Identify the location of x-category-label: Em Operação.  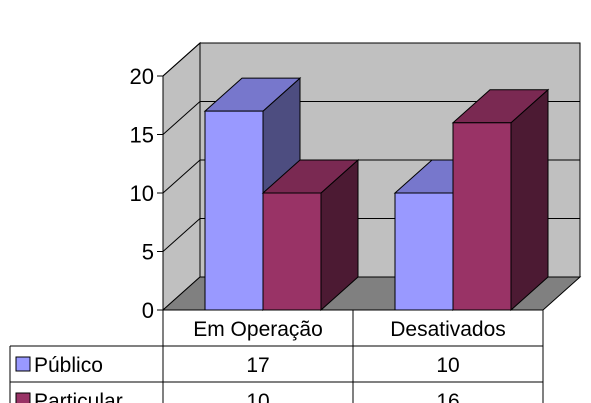
(258, 329).